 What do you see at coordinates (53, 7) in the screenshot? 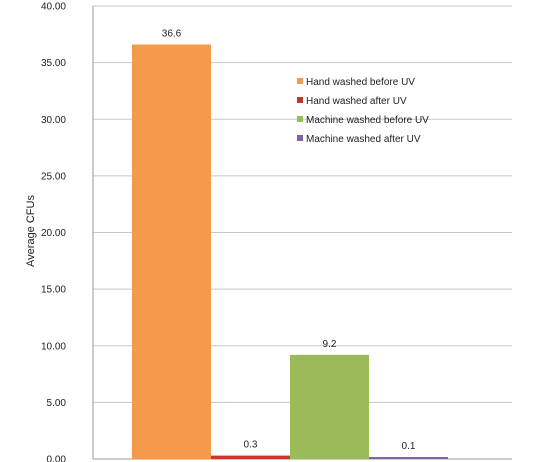
I see `y-tick-label: 40.00` at bounding box center [53, 7].